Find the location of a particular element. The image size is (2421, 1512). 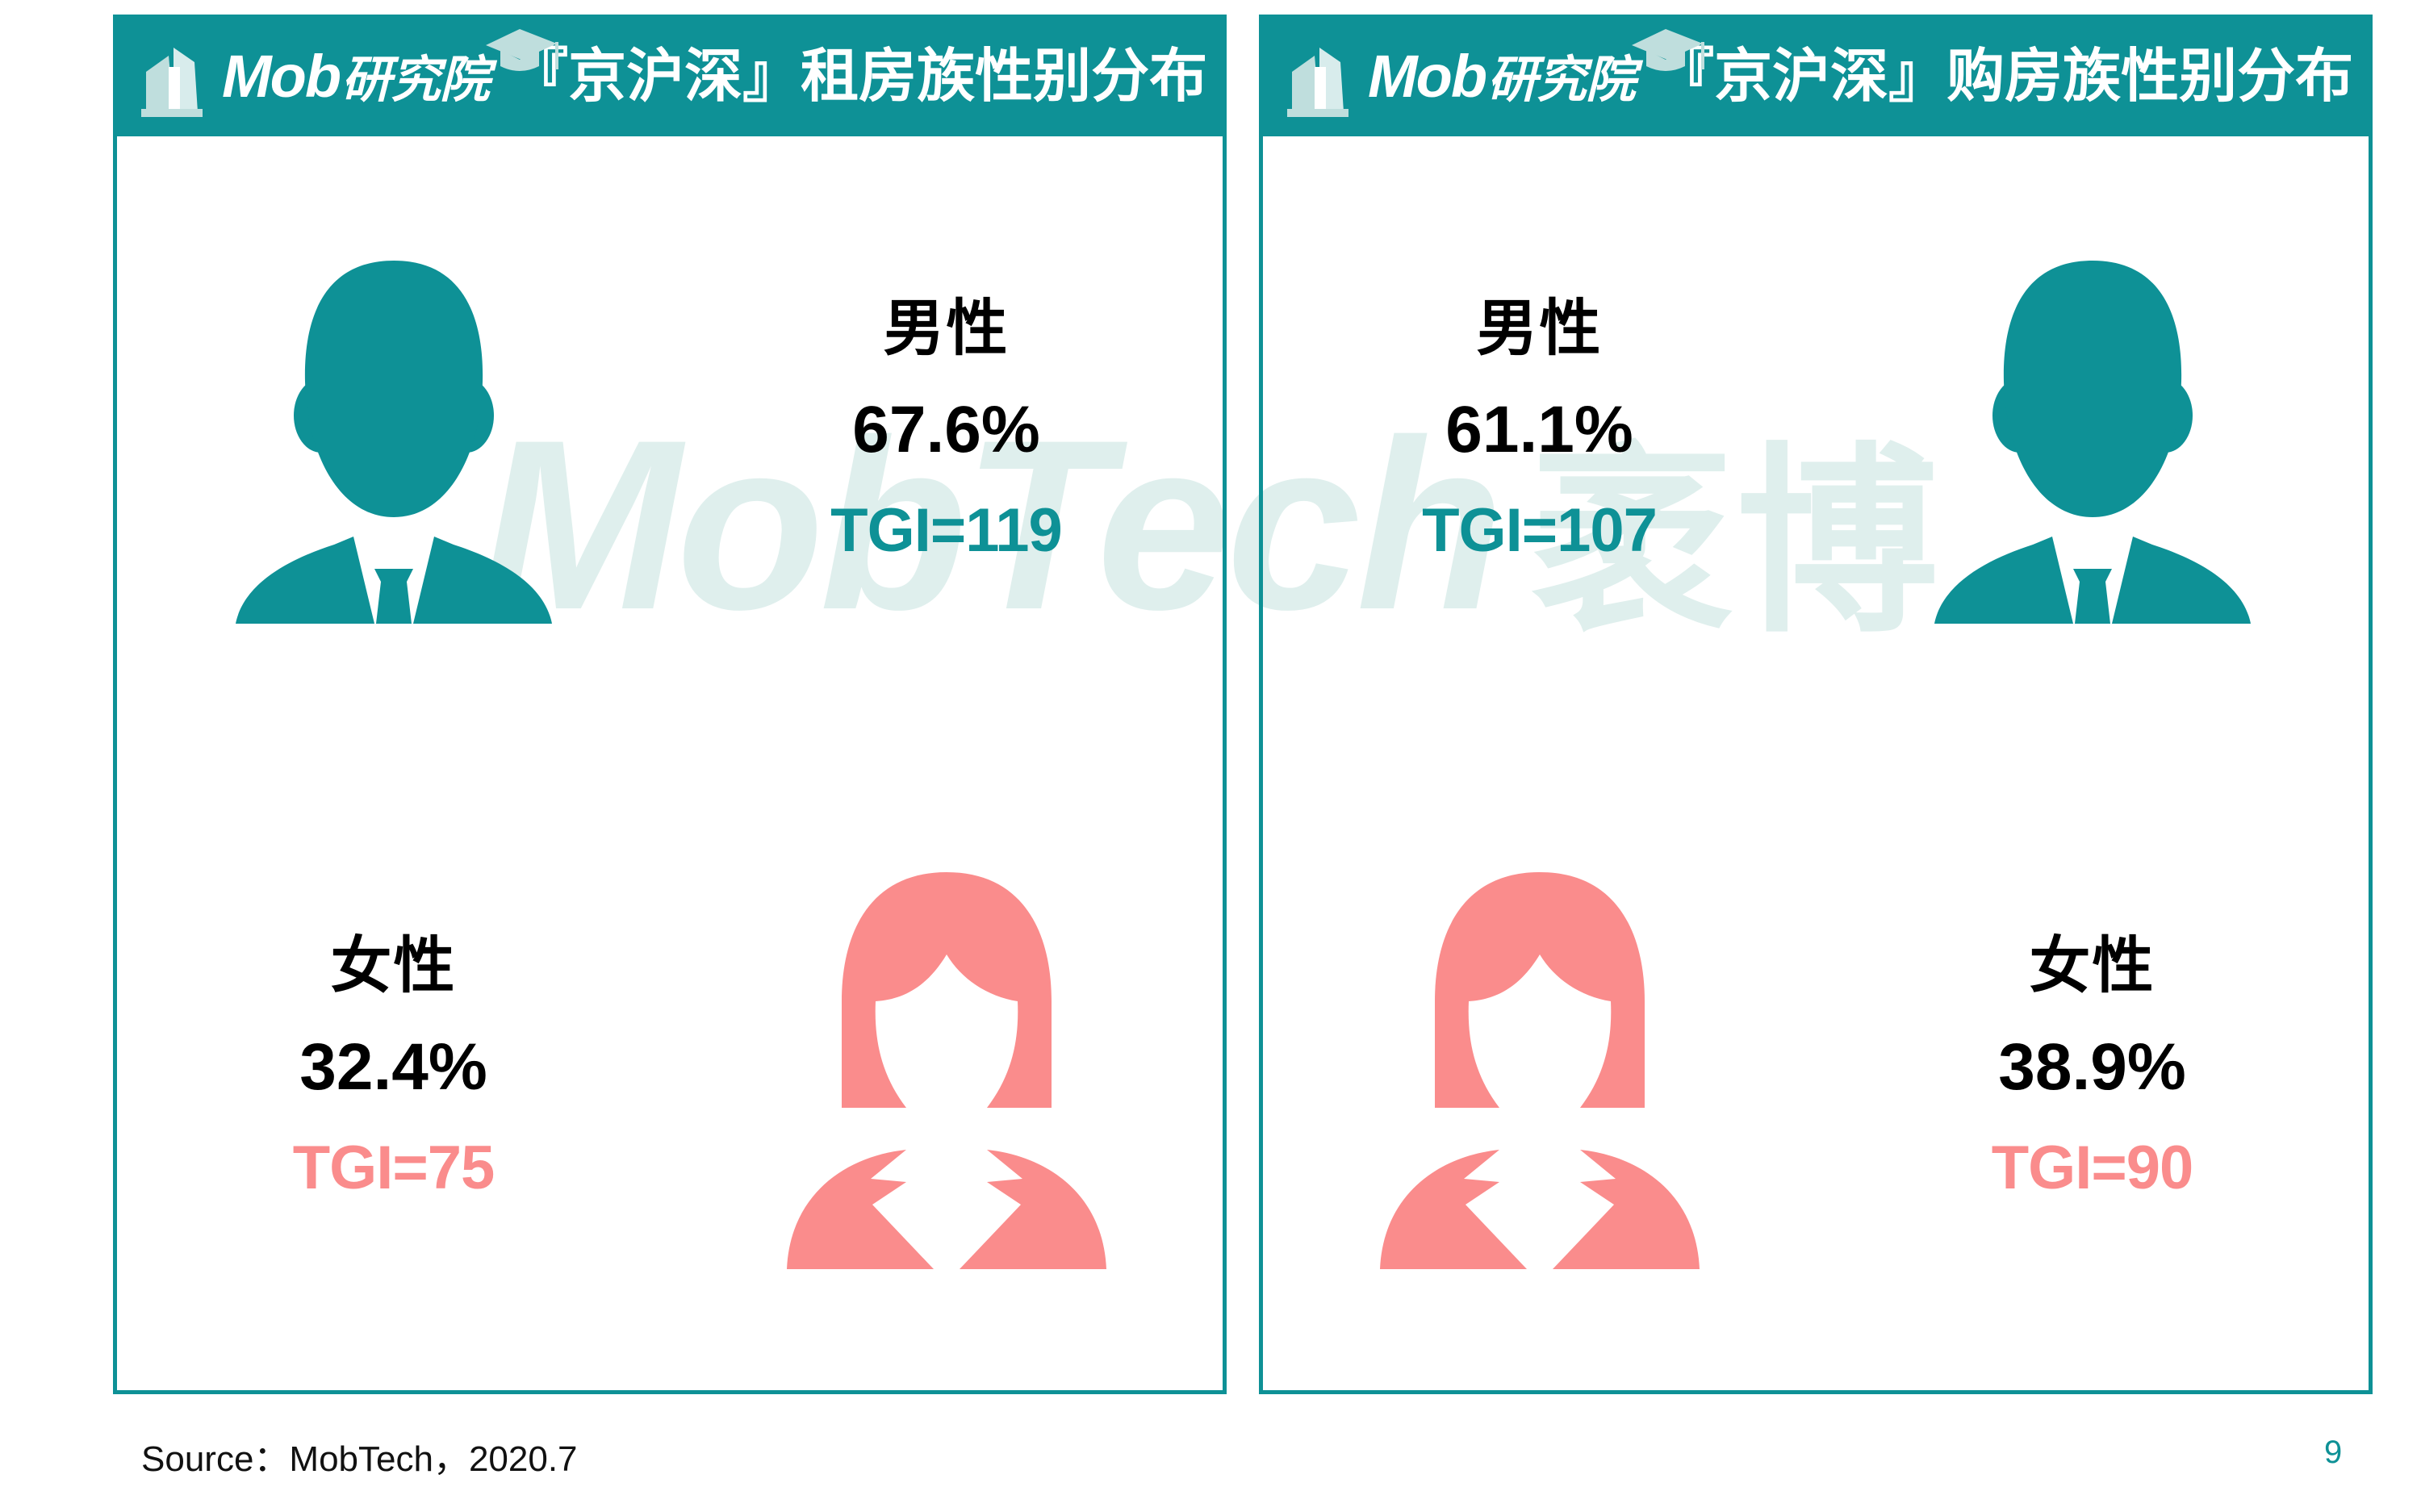

purchase-male-figure-cell is located at coordinates (2092, 430).